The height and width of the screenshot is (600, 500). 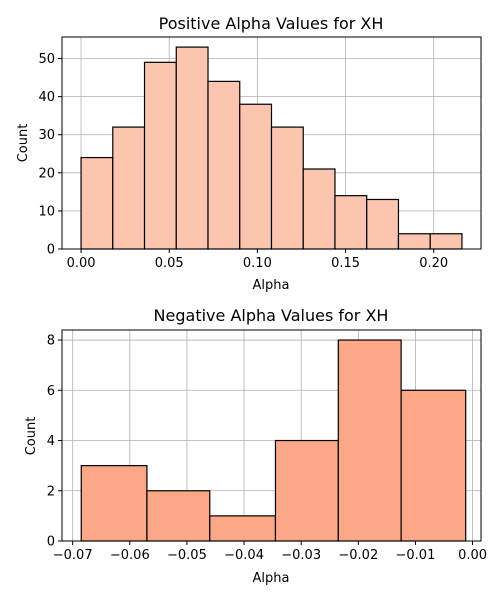 I want to click on chart-title: Positive Alpha Values for XH, so click(x=271, y=23).